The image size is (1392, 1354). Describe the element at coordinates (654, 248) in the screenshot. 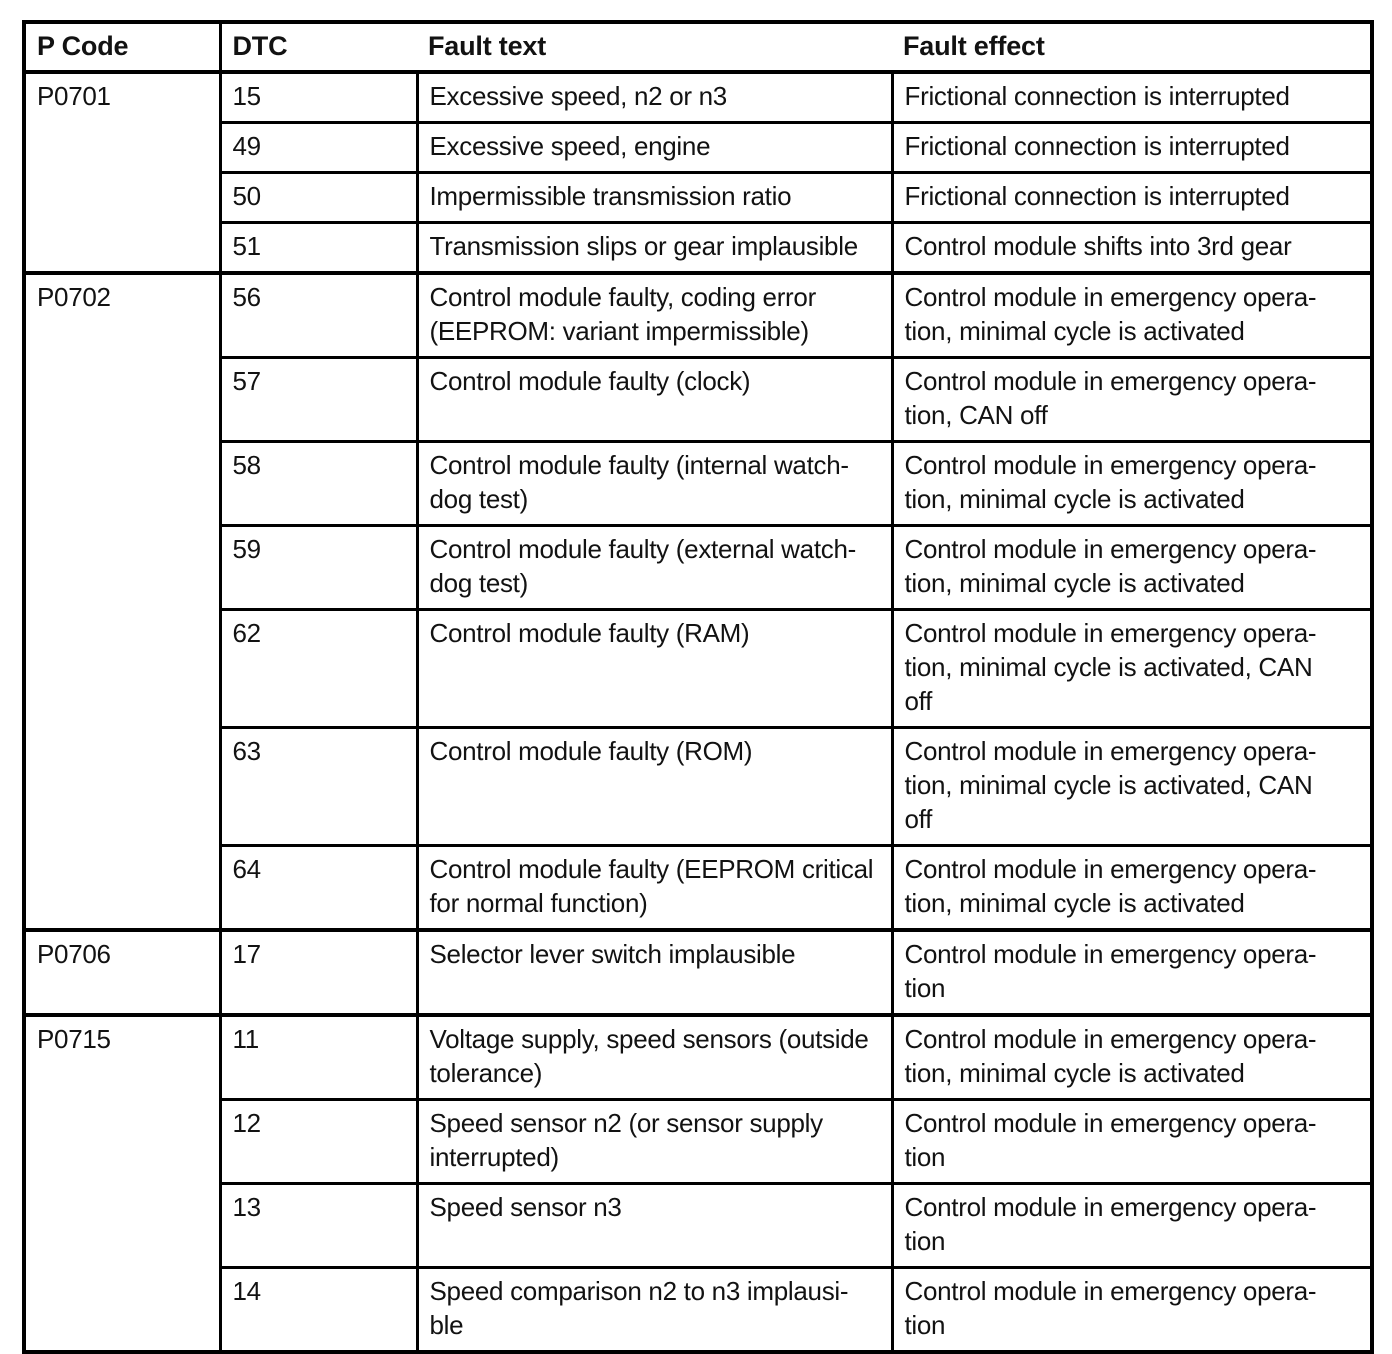

I see `fault-text-cell: Transmission slips or gear implausible` at that location.